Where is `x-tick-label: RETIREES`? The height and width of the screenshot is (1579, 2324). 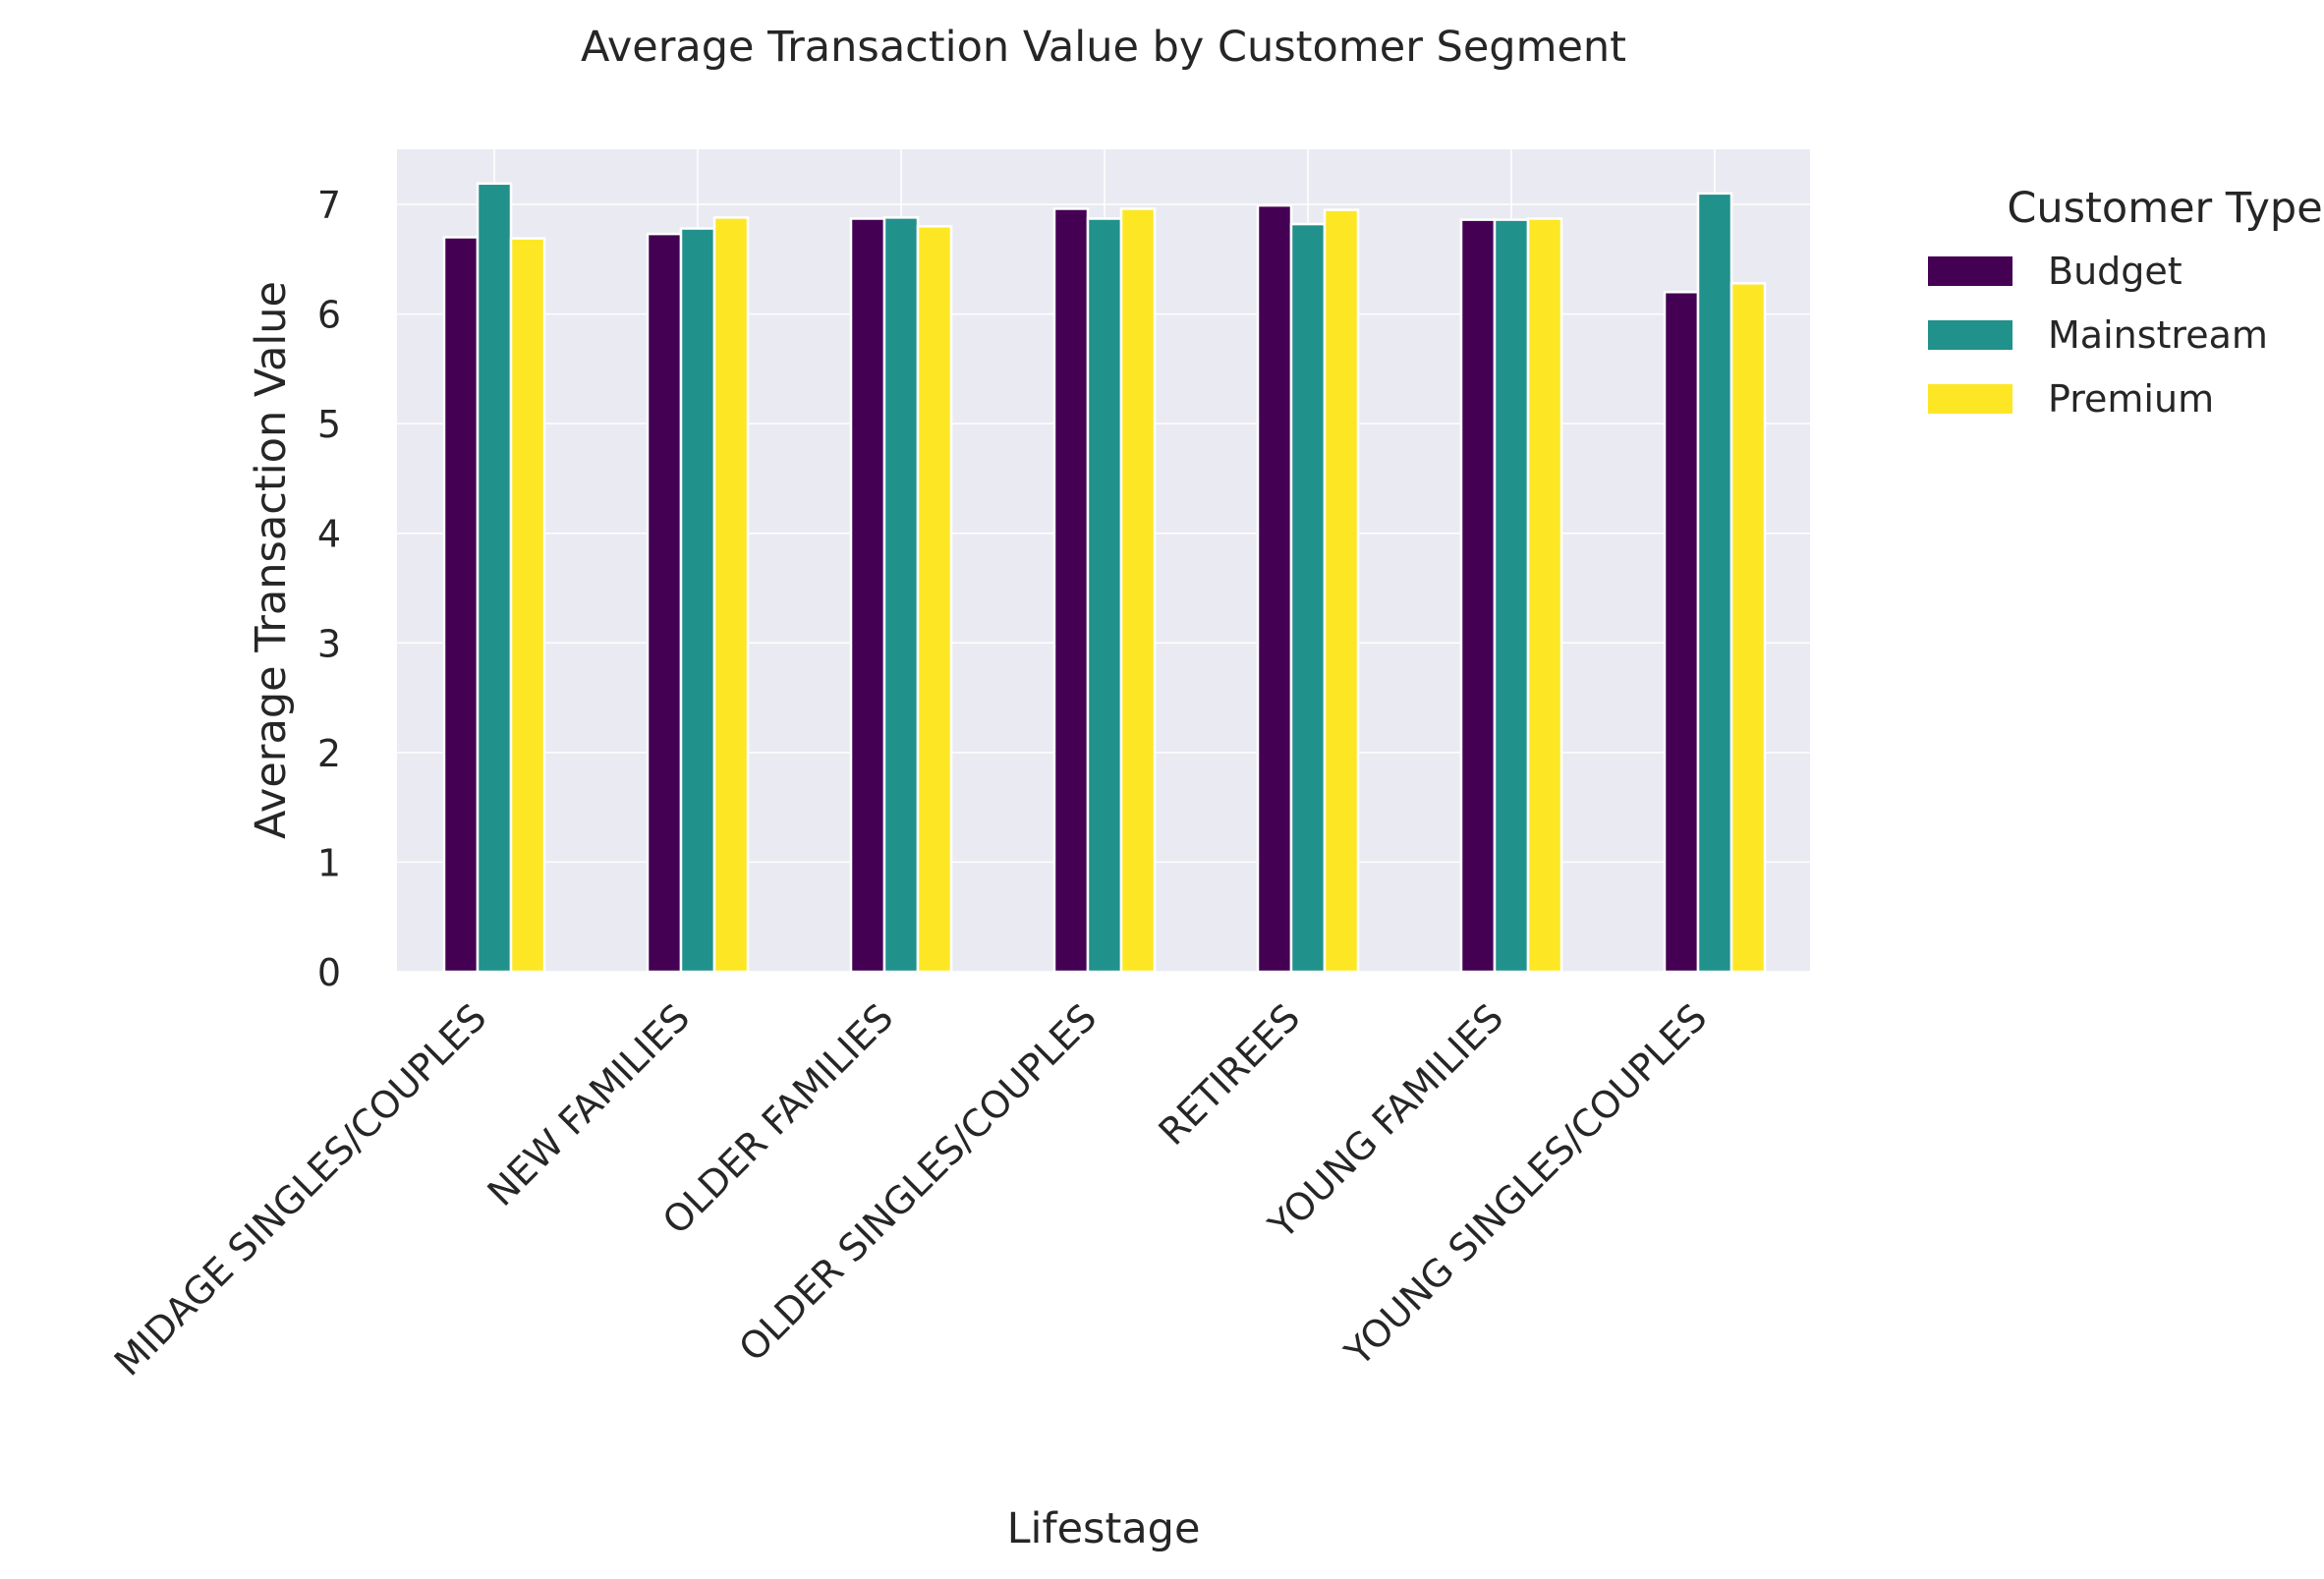 x-tick-label: RETIREES is located at coordinates (1230, 1074).